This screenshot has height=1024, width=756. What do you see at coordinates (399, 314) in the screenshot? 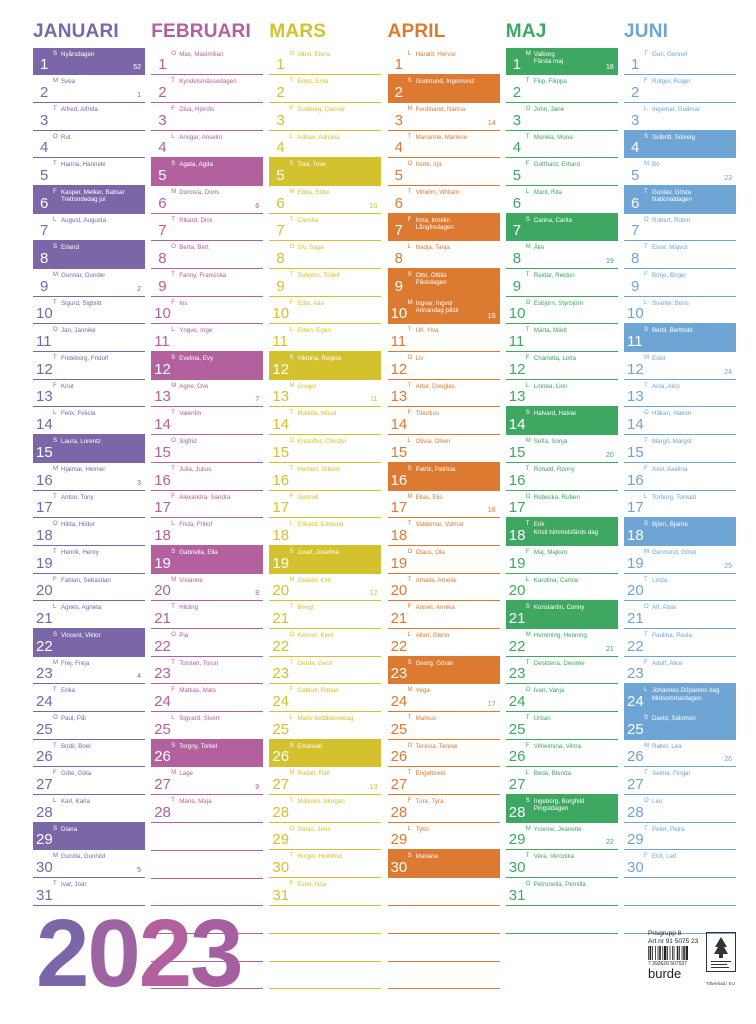
I see `day-number: 10` at bounding box center [399, 314].